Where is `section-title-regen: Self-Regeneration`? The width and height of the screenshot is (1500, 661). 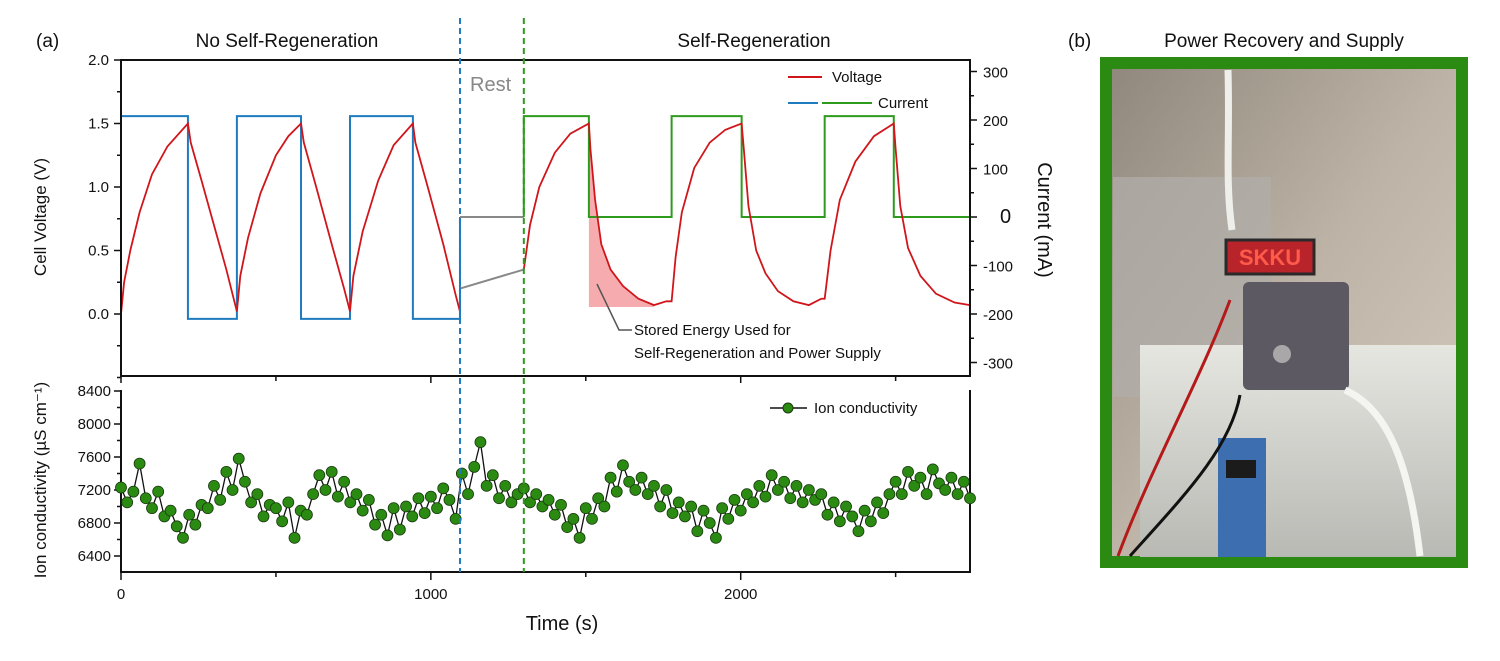 section-title-regen: Self-Regeneration is located at coordinates (753, 41).